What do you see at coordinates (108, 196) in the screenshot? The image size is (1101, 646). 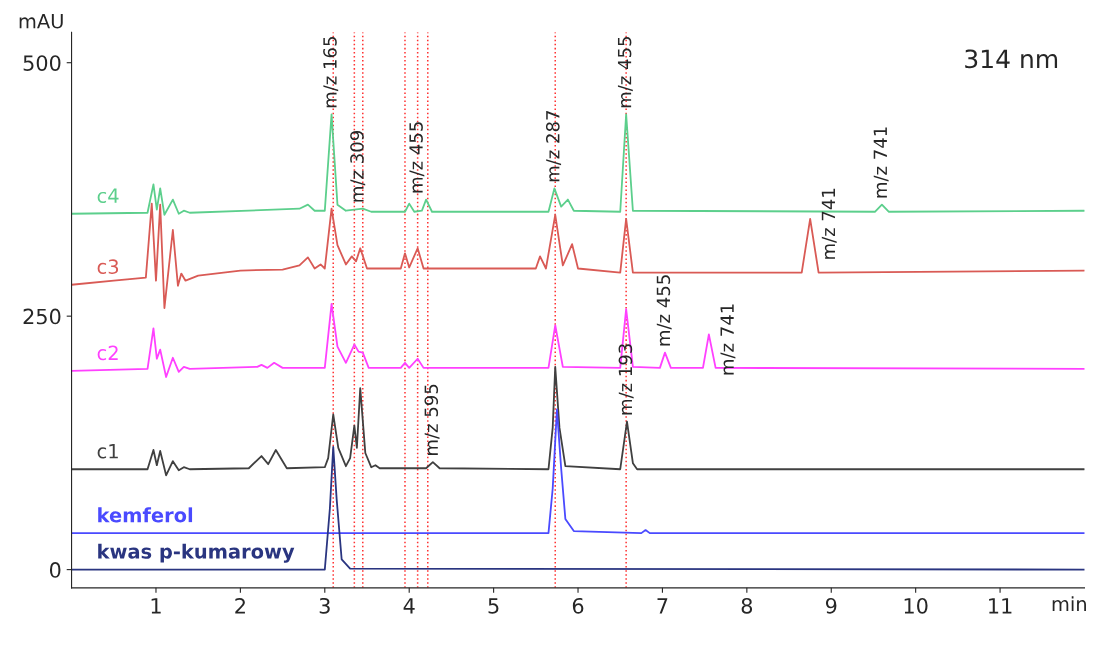 I see `series-label: c4` at bounding box center [108, 196].